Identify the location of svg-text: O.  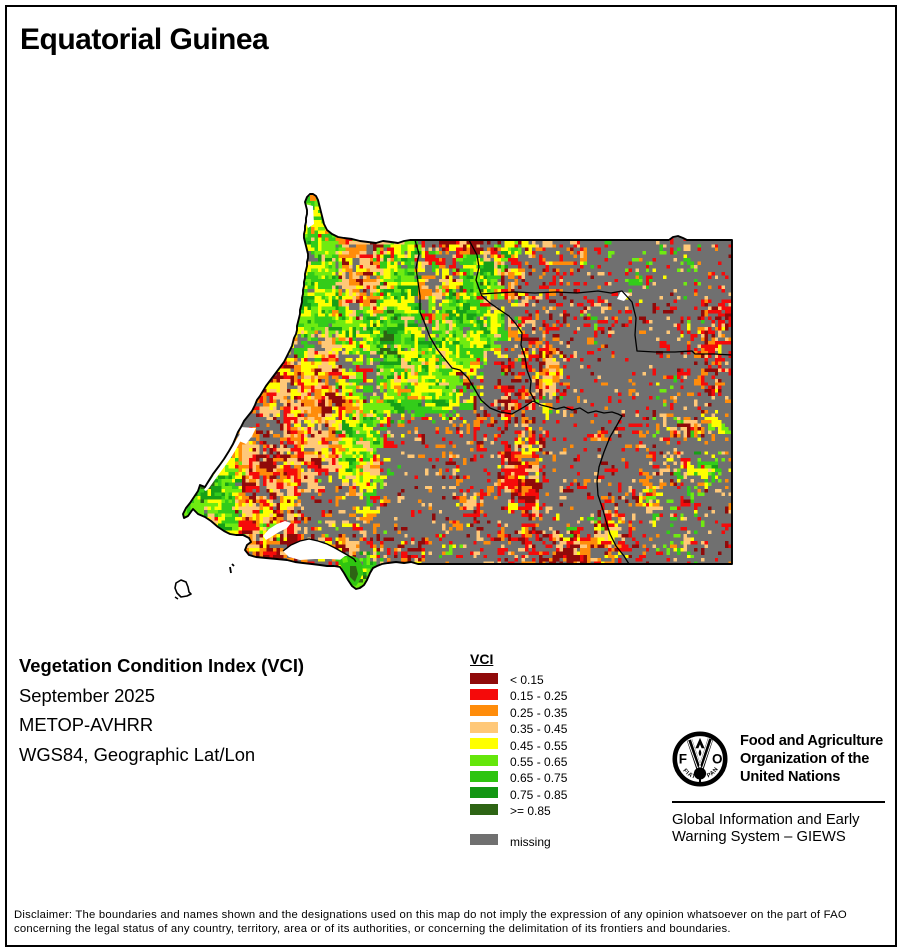
(717, 759).